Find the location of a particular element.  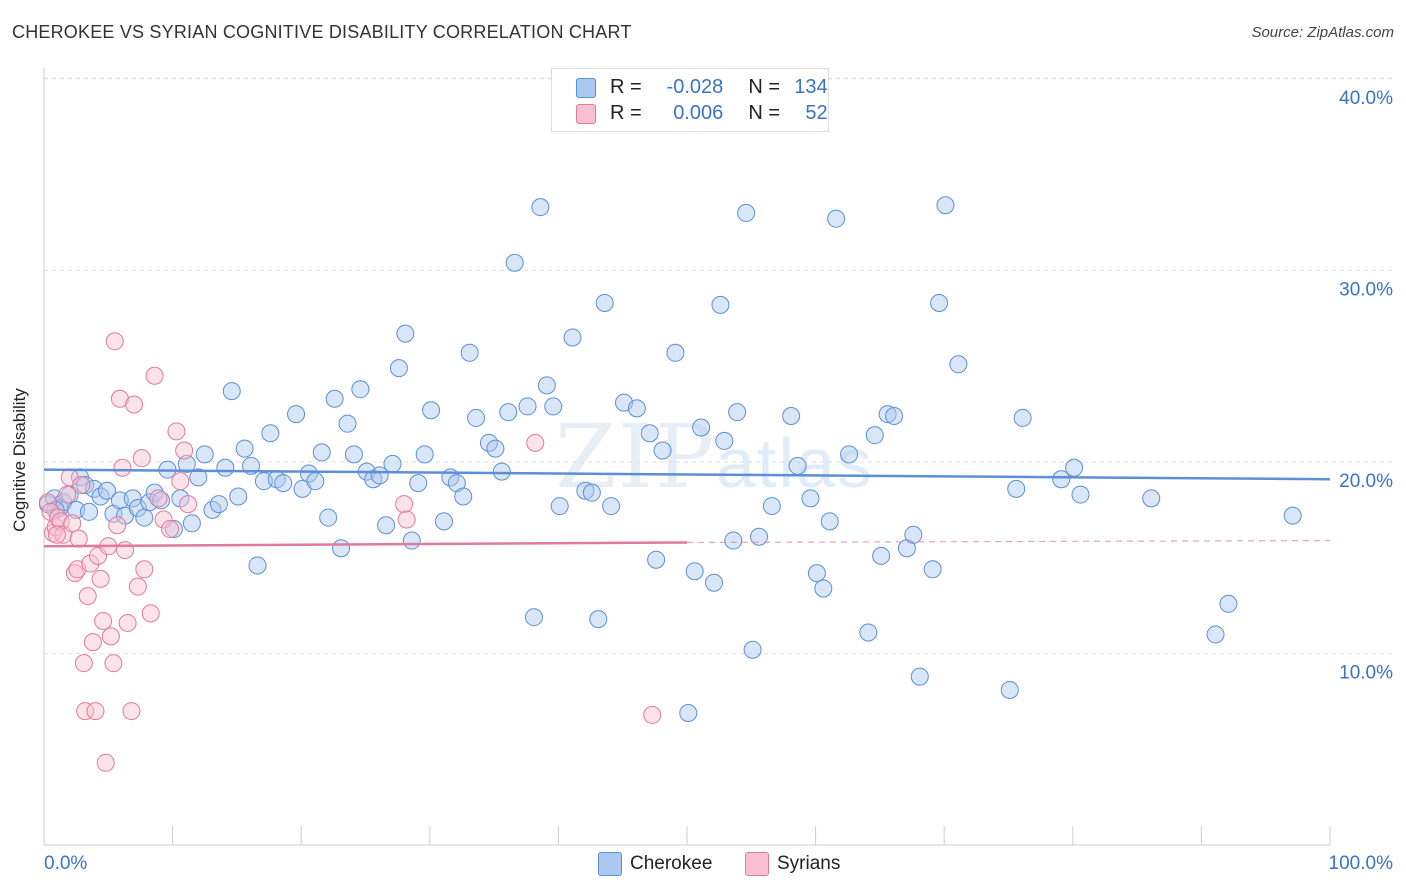

cherokee-trend-line is located at coordinates (687, 474).